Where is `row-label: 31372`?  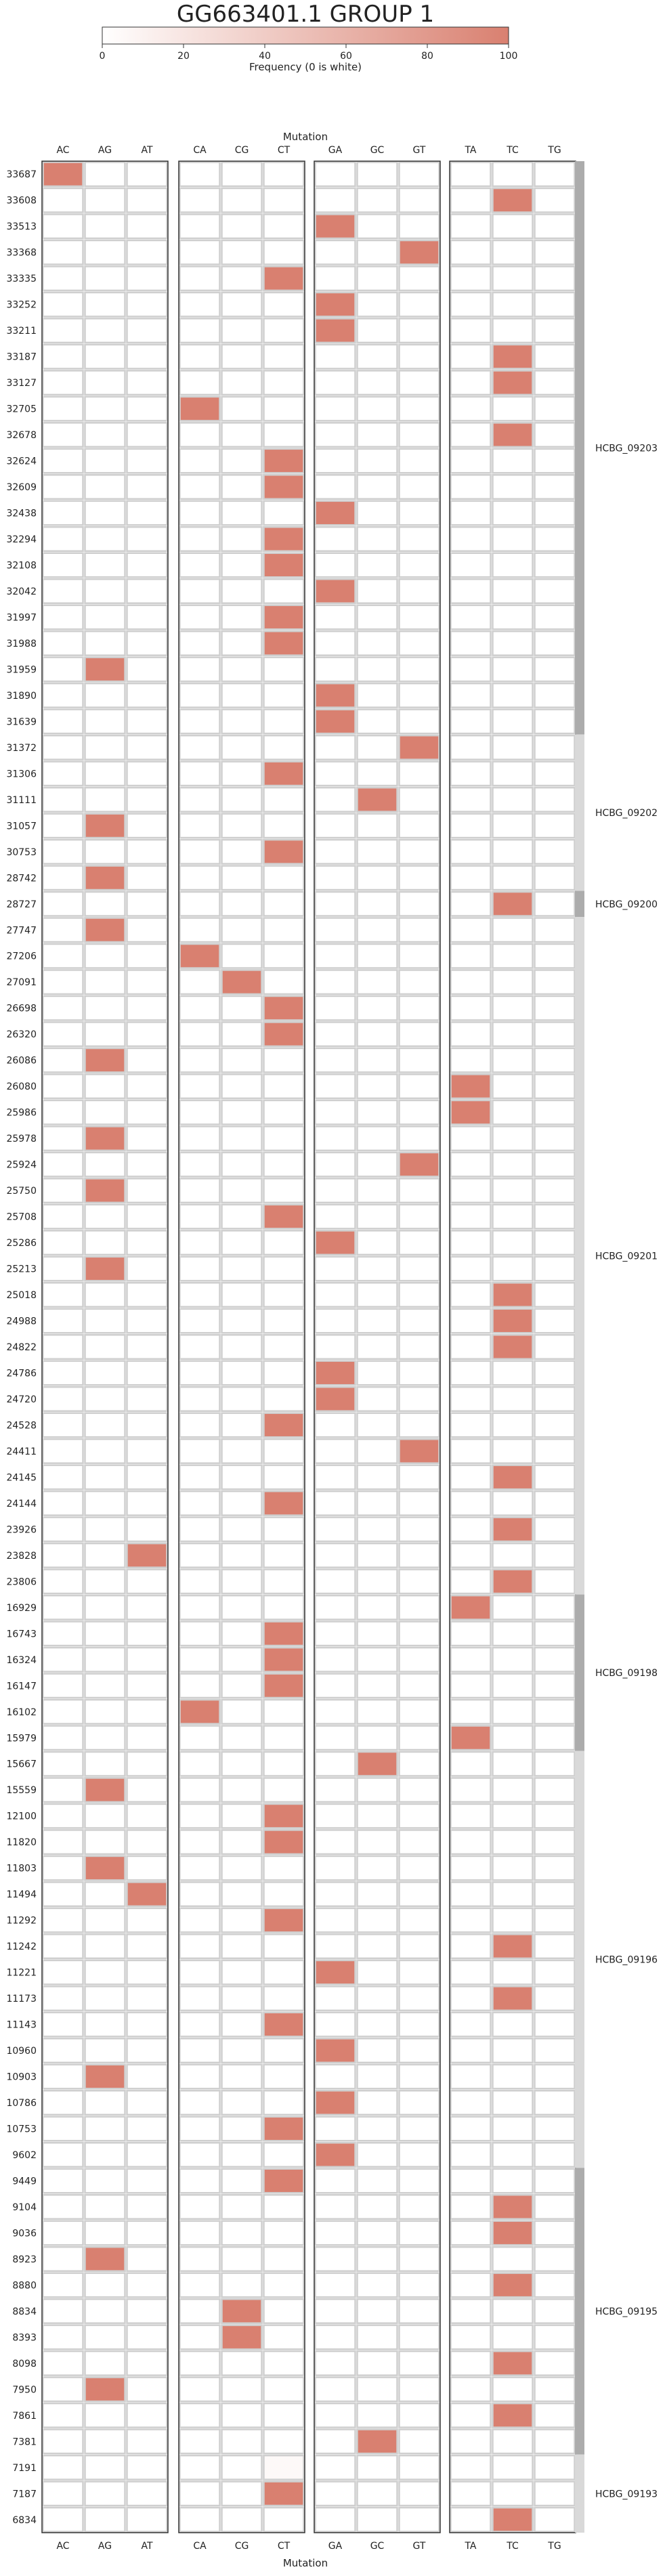 row-label: 31372 is located at coordinates (21, 748).